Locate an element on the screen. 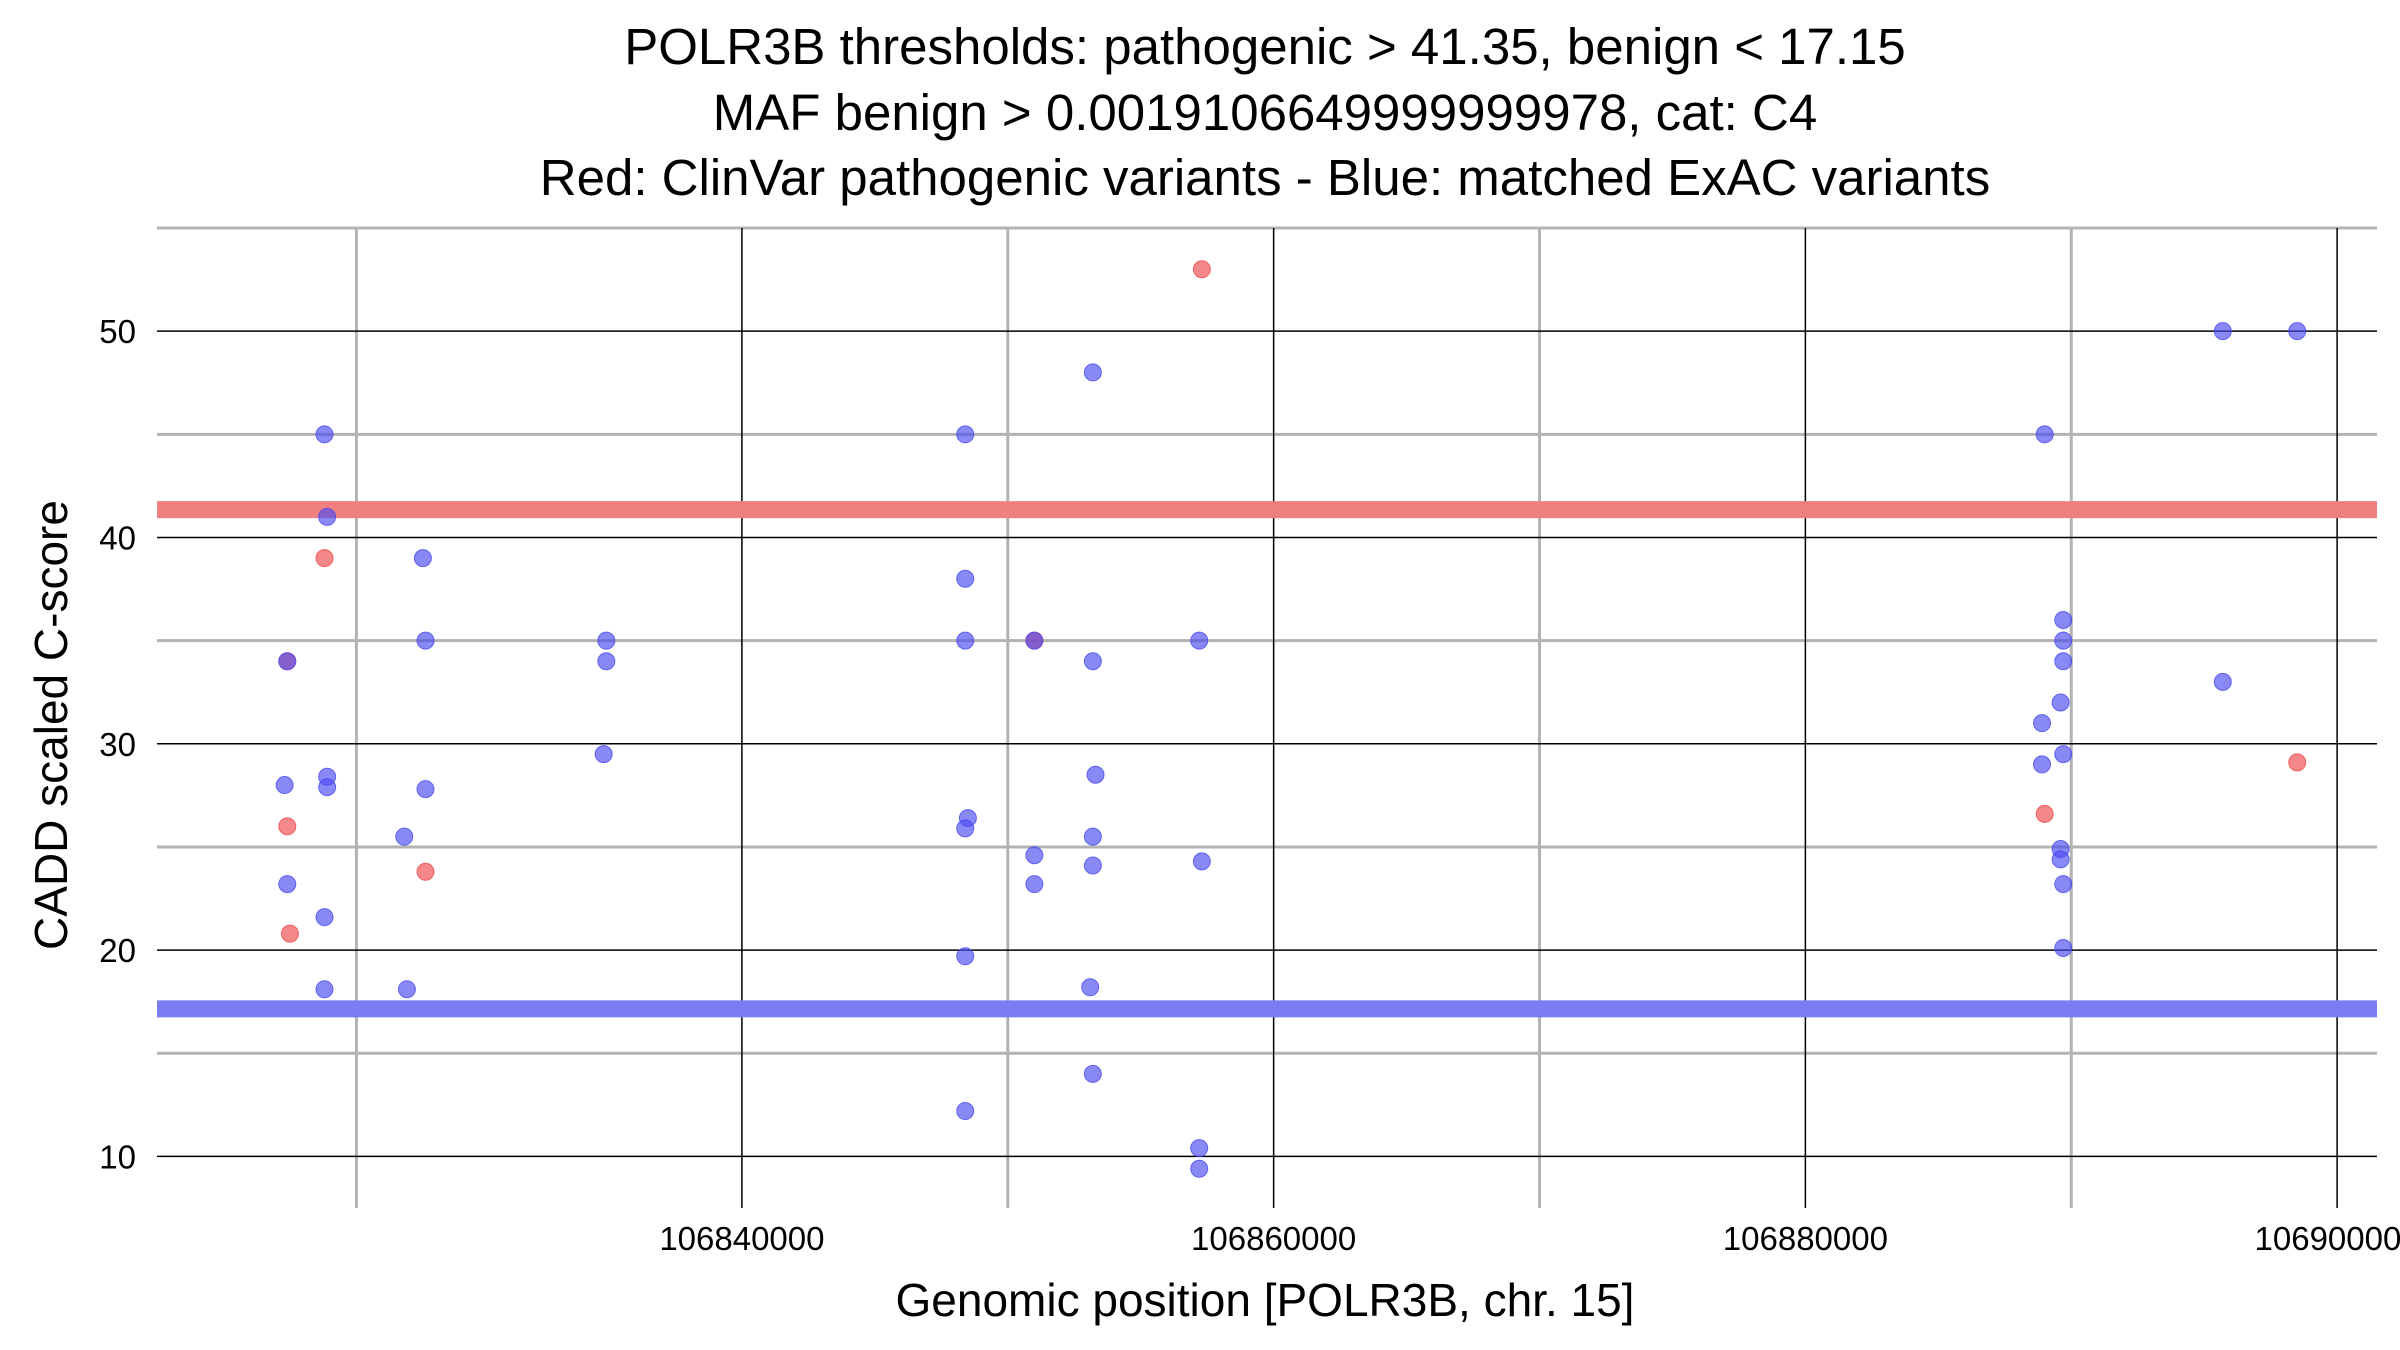  y-tick-label: 40 is located at coordinates (117, 537).